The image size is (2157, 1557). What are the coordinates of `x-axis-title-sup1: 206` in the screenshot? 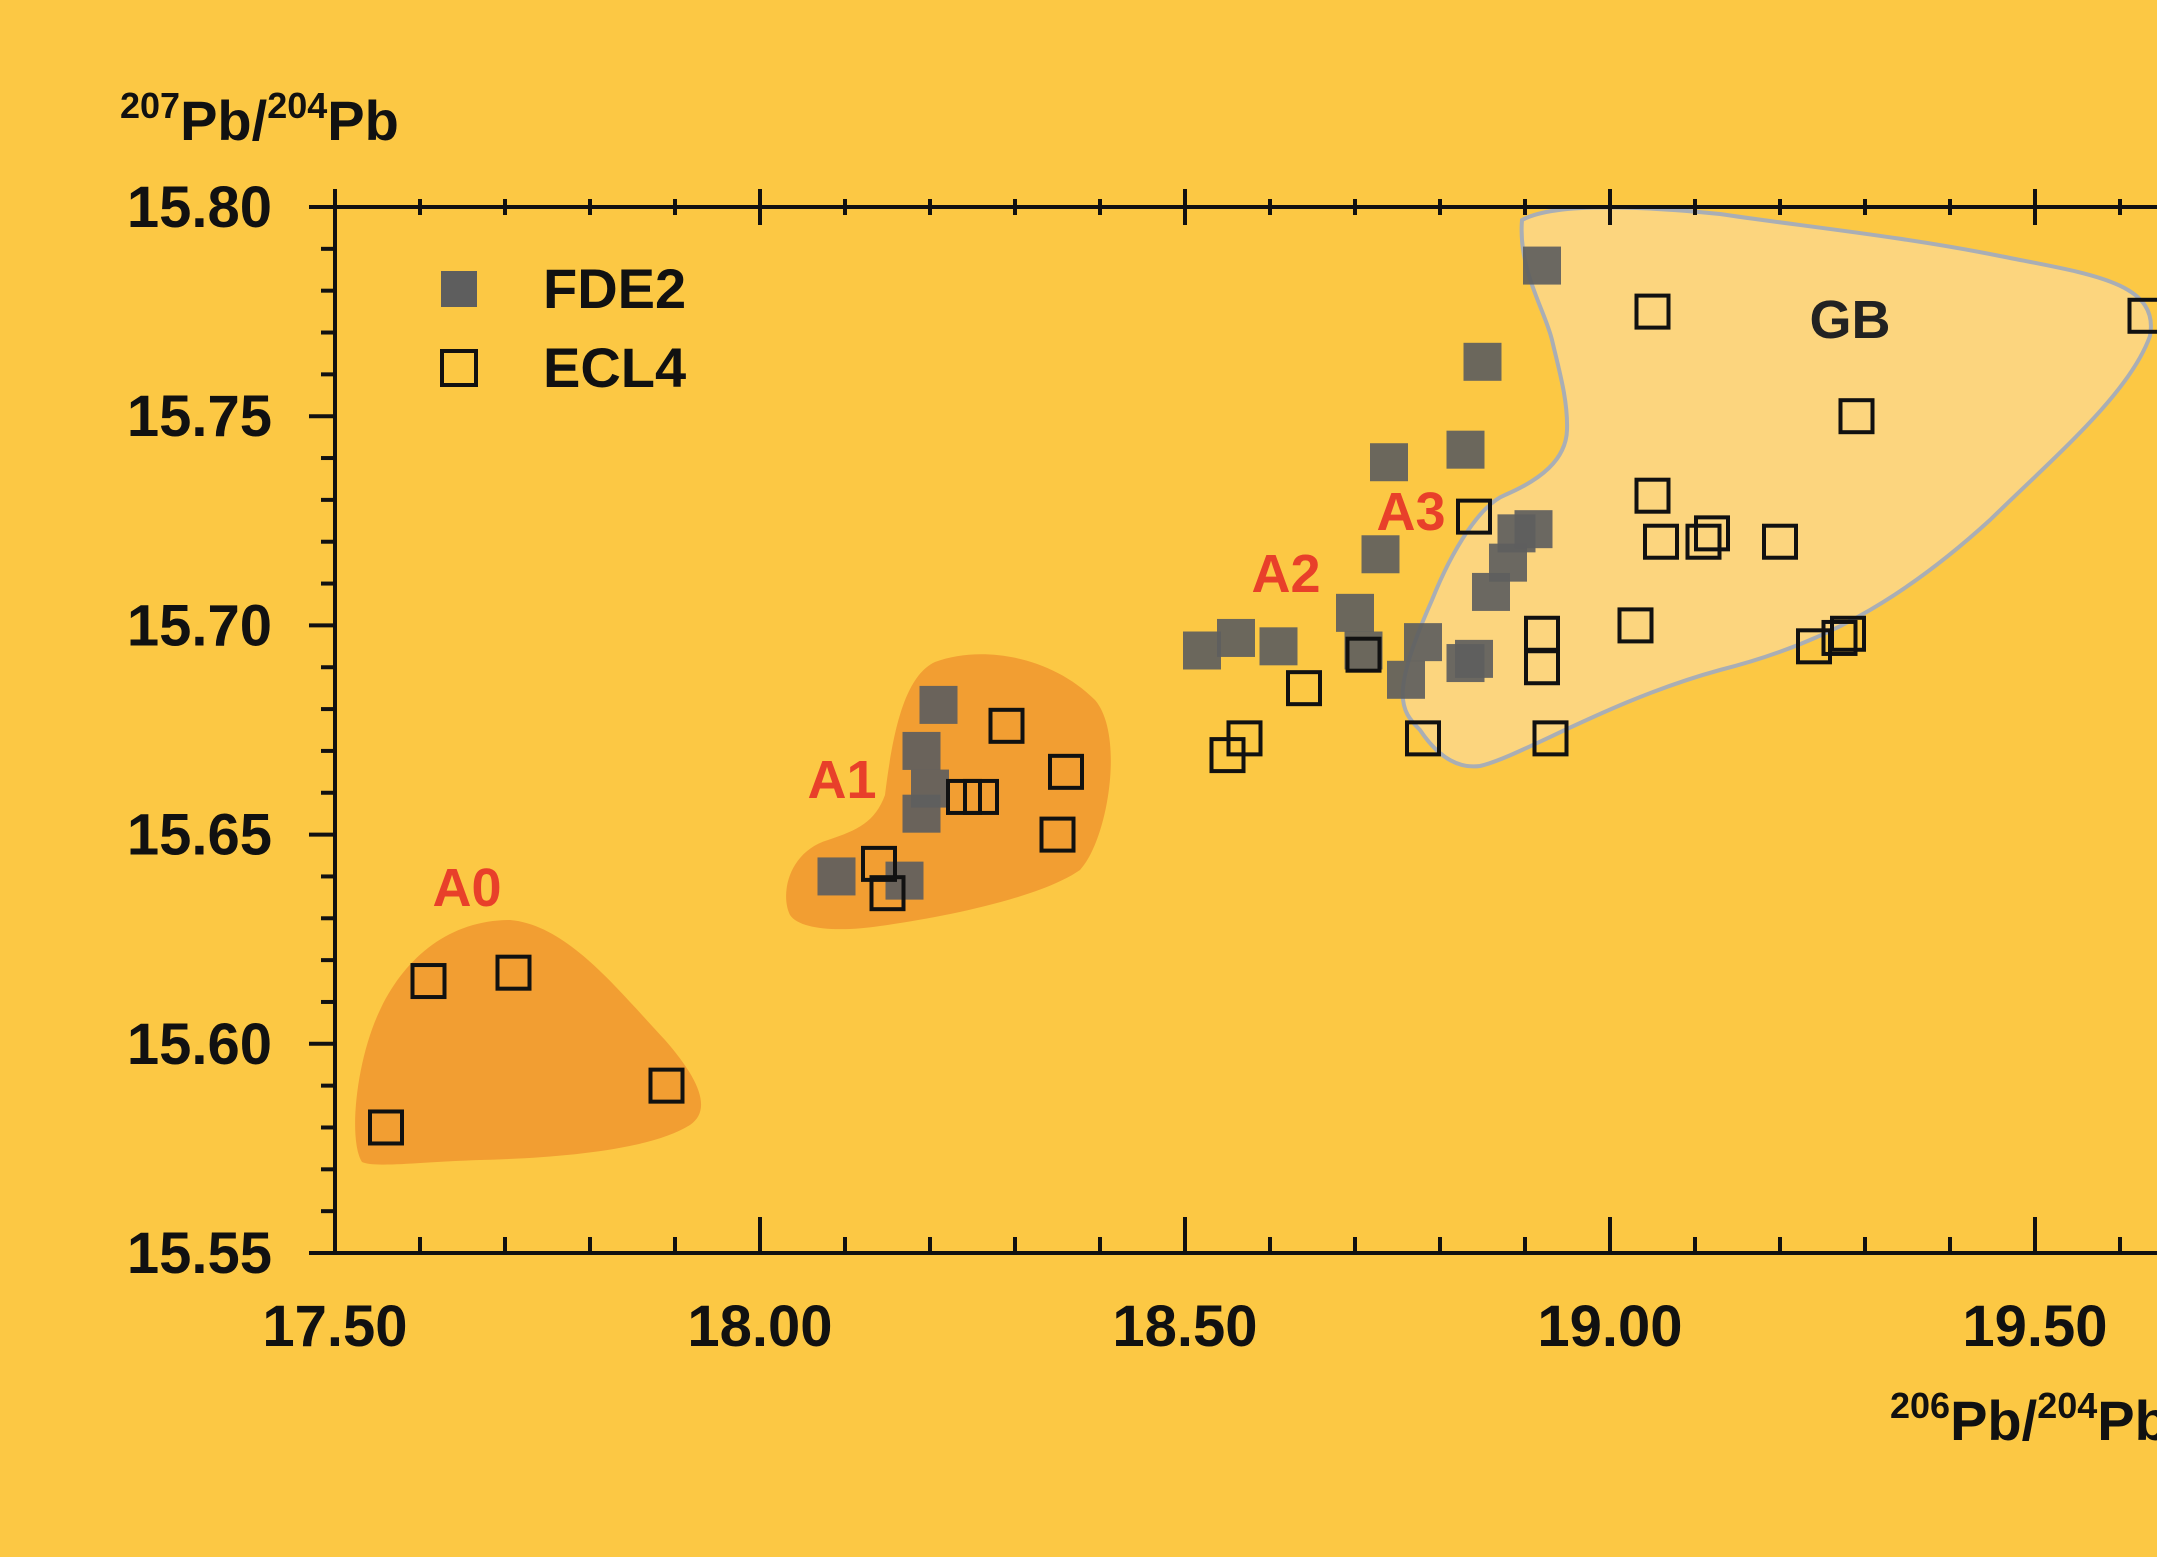 It's located at (1920, 1405).